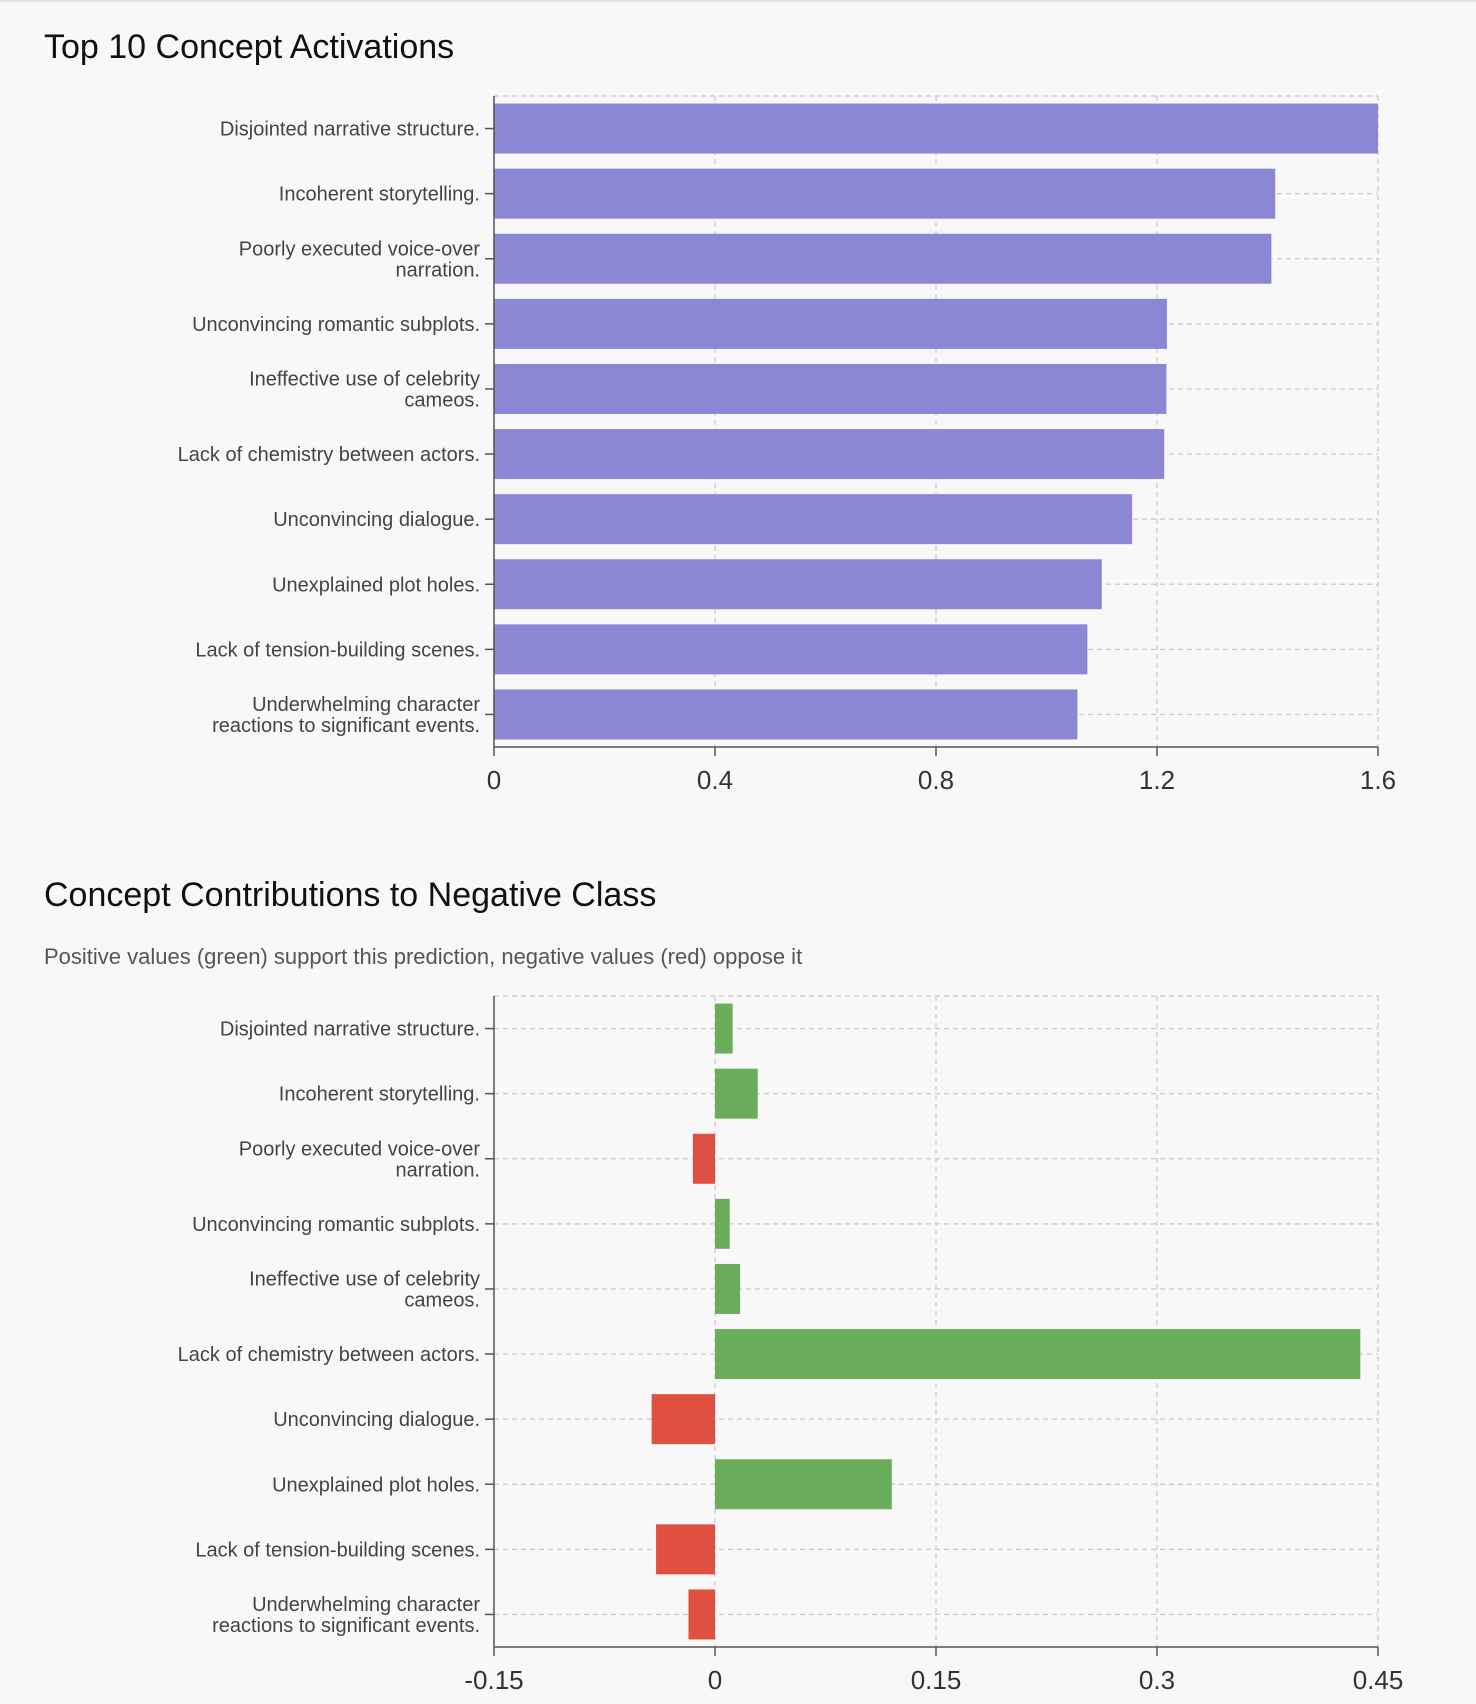  Describe the element at coordinates (1157, 1680) in the screenshot. I see `x-tick-label: 0.3` at that location.